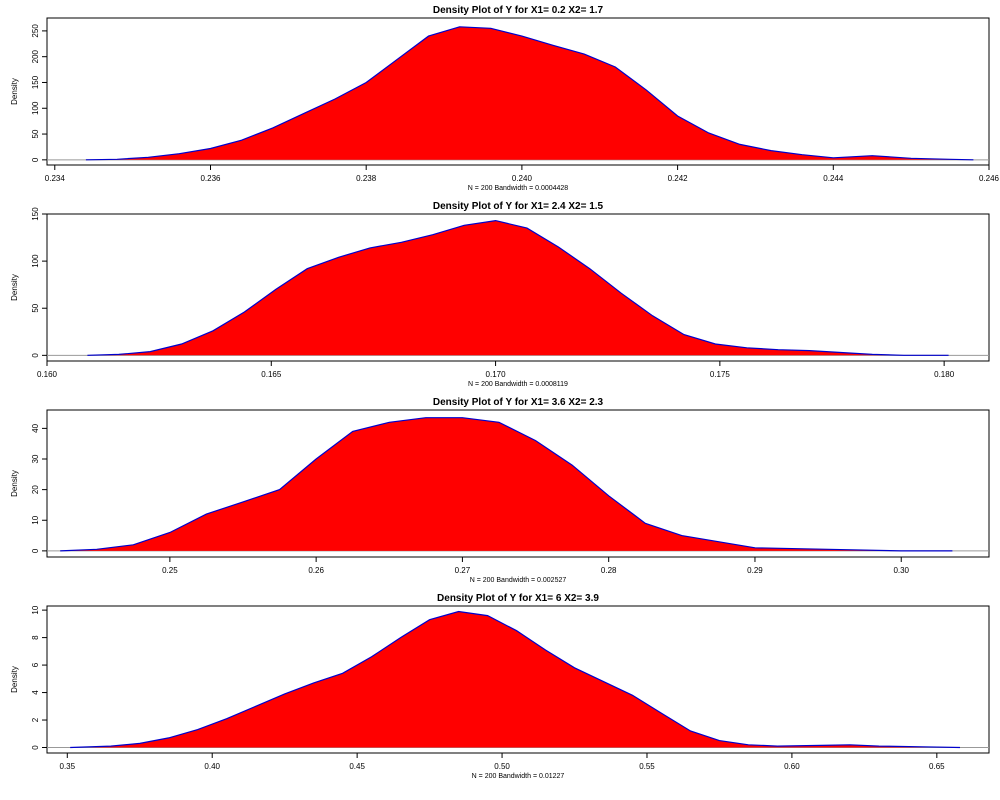  What do you see at coordinates (496, 374) in the screenshot?
I see `x-tick-label: 0.170` at bounding box center [496, 374].